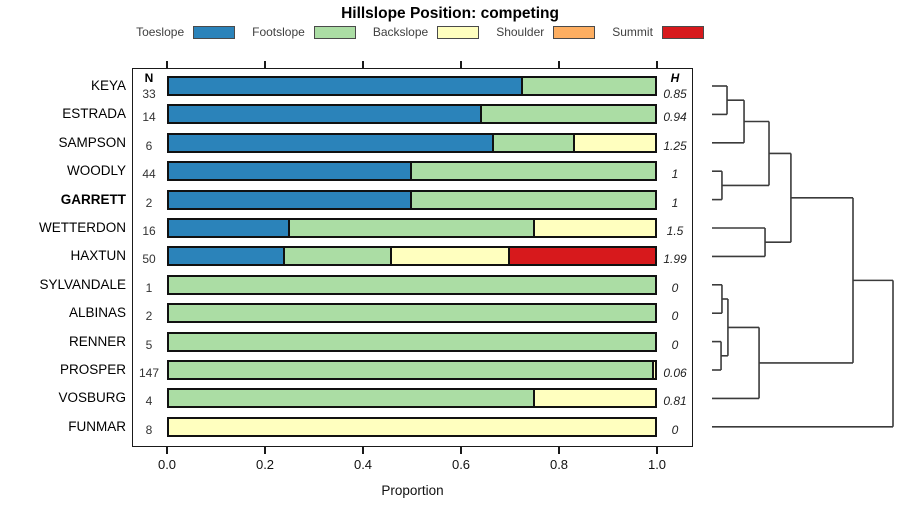  I want to click on x-tick-label: 0.8, so click(559, 464).